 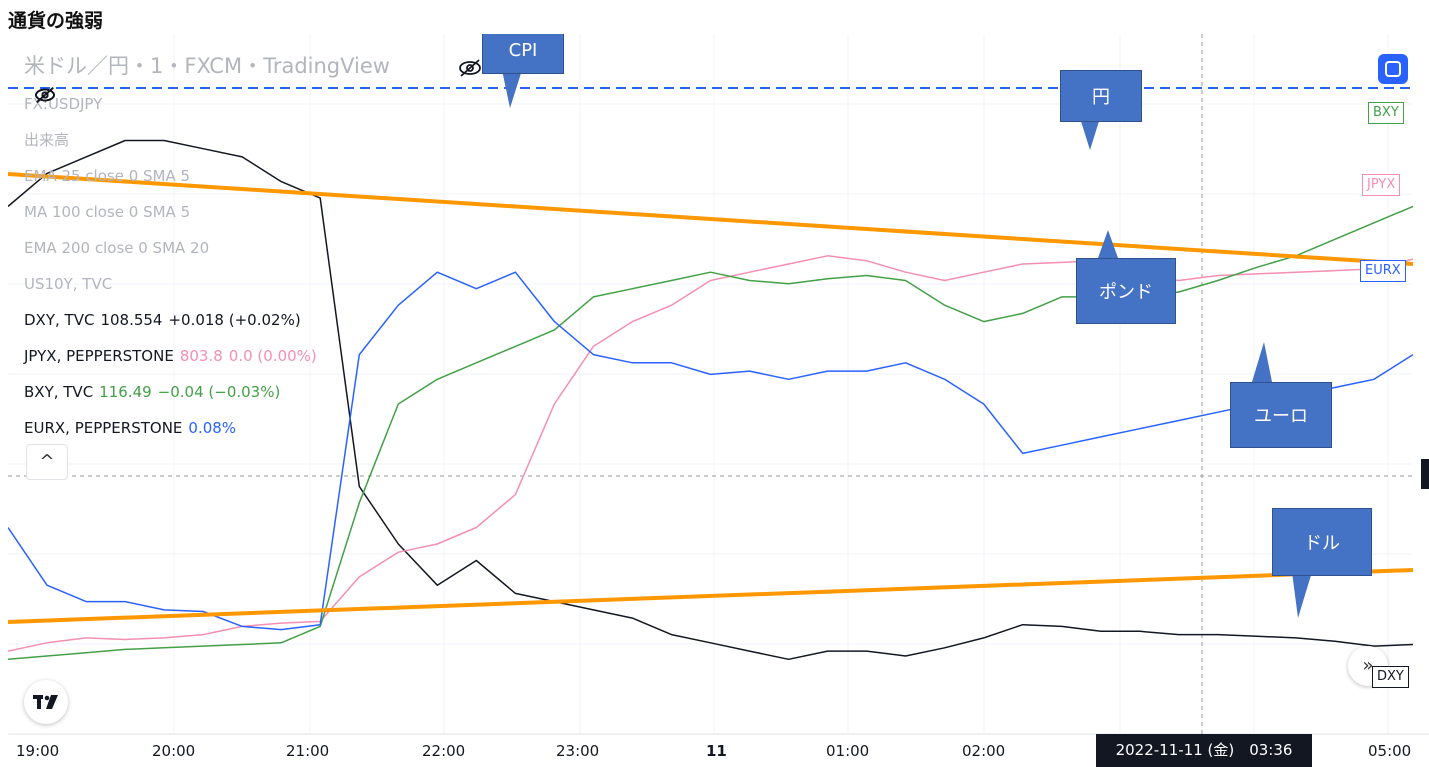 I want to click on legend-value: 0.08%, so click(x=212, y=428).